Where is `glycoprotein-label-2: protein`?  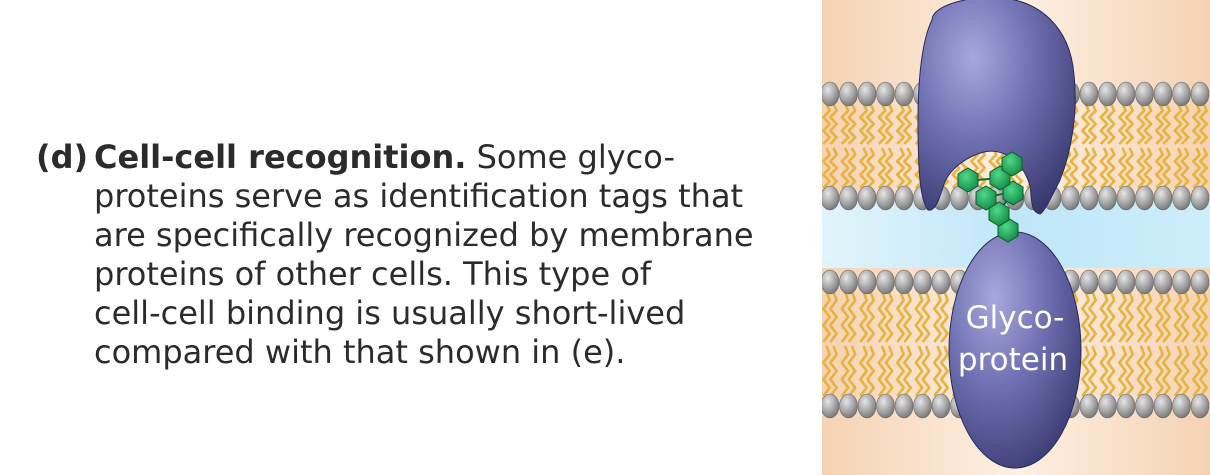
glycoprotein-label-2: protein is located at coordinates (1013, 360).